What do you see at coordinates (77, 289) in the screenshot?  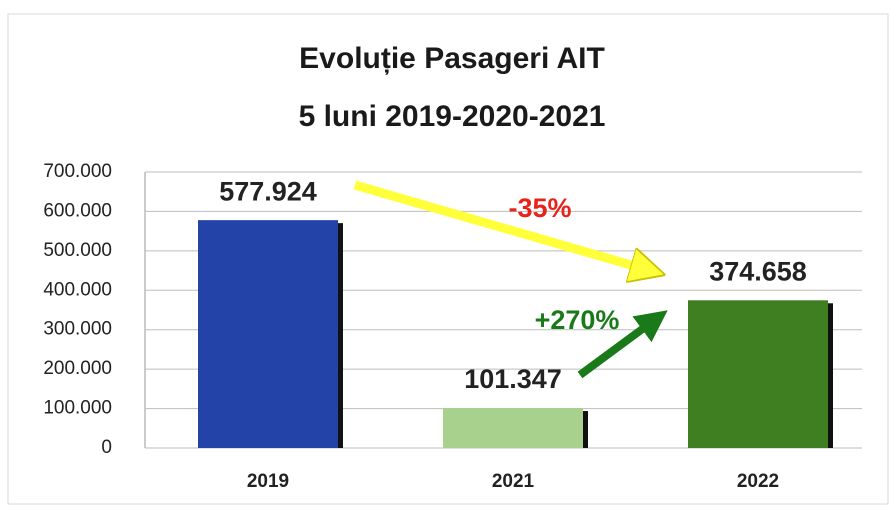 I see `y-tick-label: 400.000` at bounding box center [77, 289].